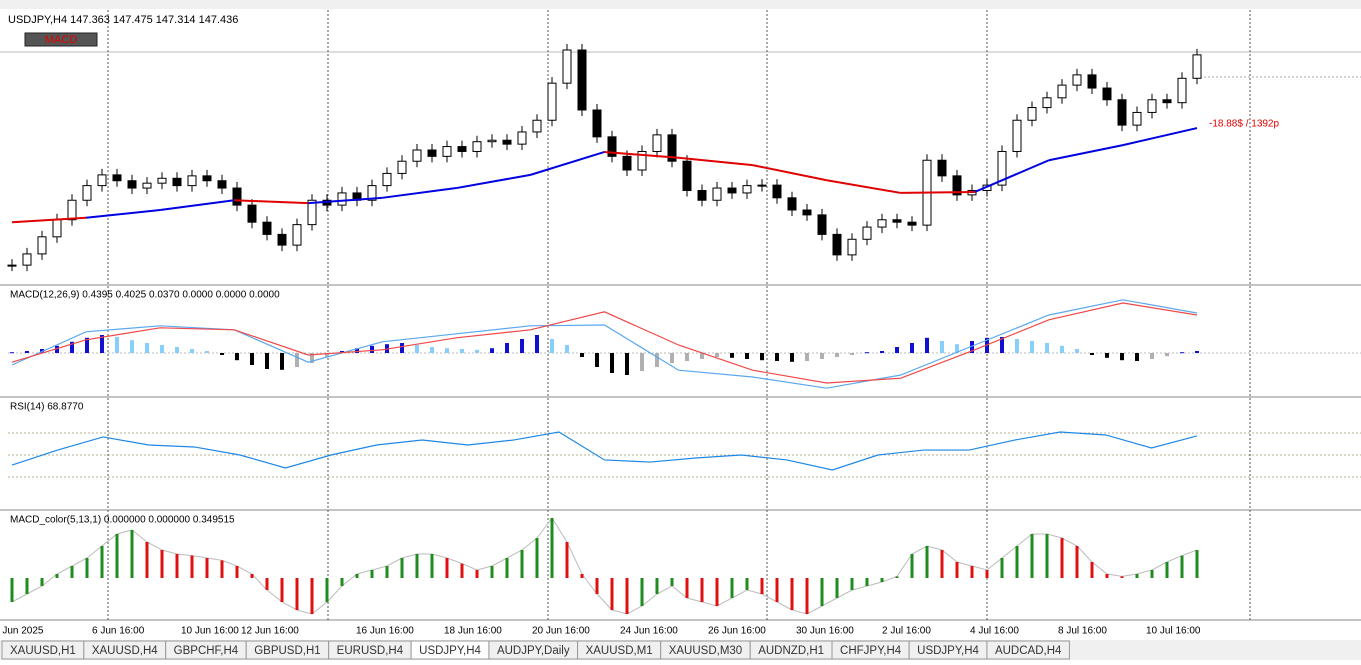 The width and height of the screenshot is (1361, 665). I want to click on tab-label: XAUUSD,H4, so click(125, 651).